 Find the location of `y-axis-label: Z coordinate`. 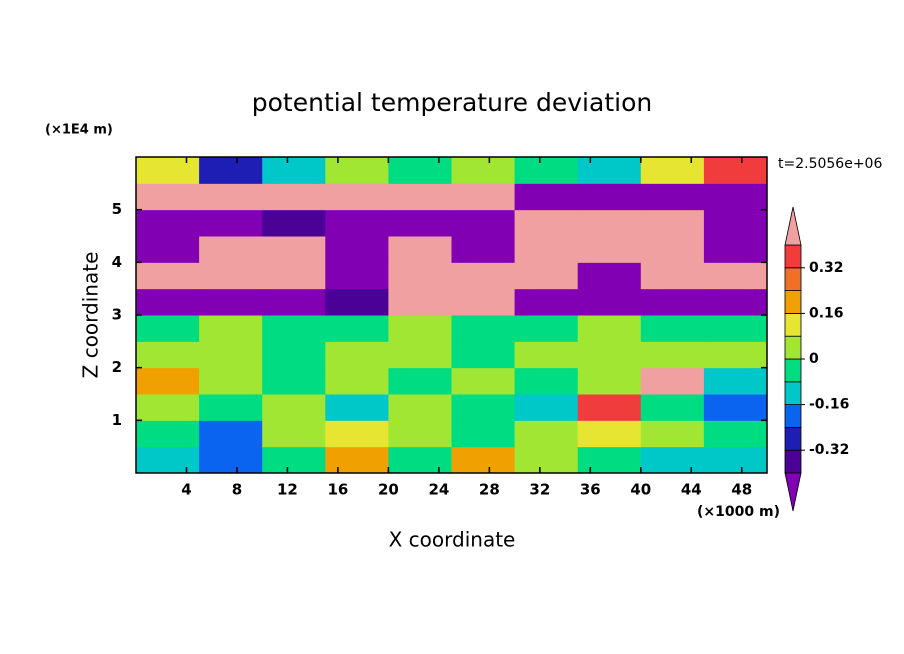

y-axis-label: Z coordinate is located at coordinates (91, 315).